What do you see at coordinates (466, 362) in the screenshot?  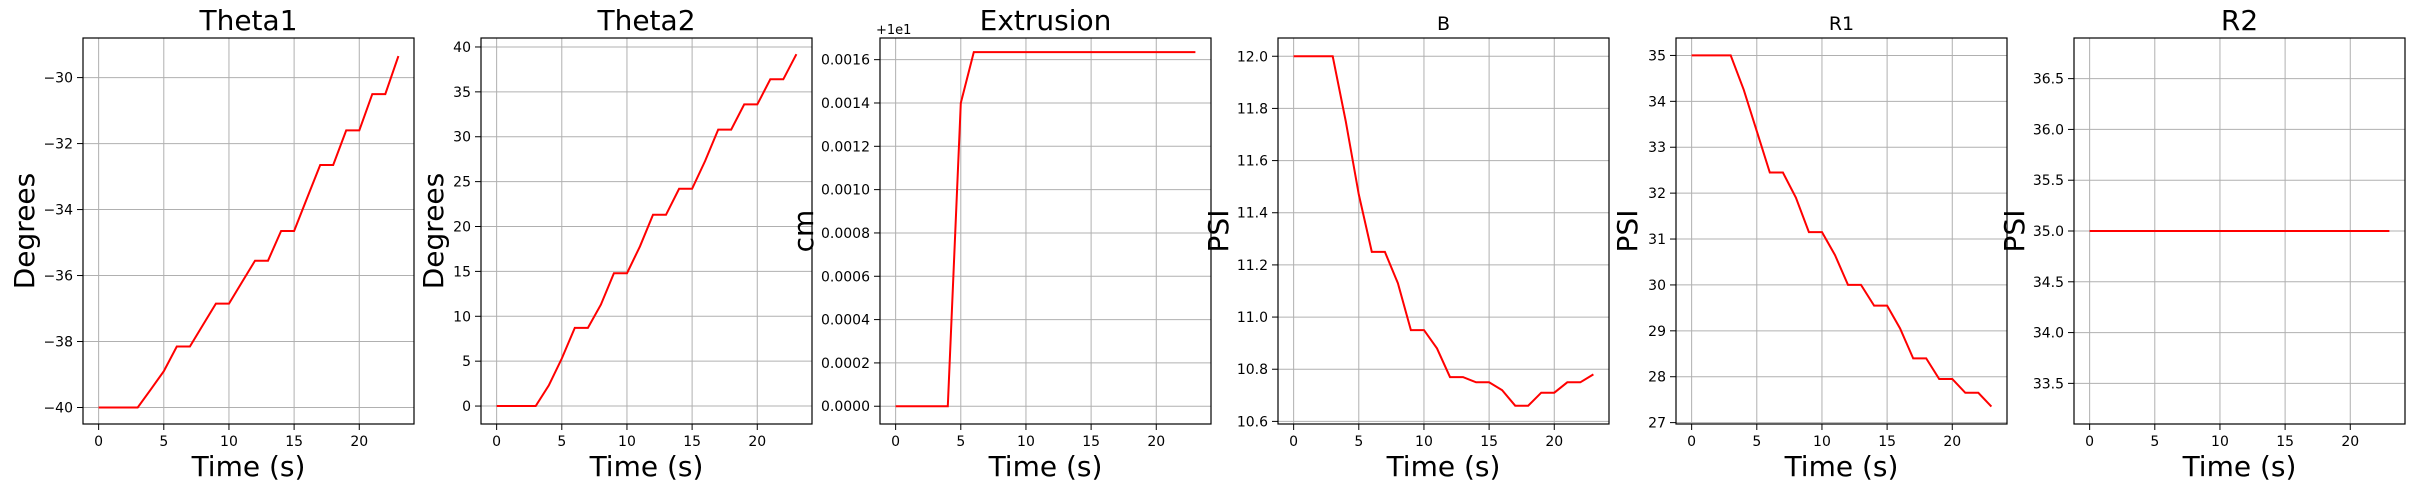 I see `y-tick-label: 5` at bounding box center [466, 362].